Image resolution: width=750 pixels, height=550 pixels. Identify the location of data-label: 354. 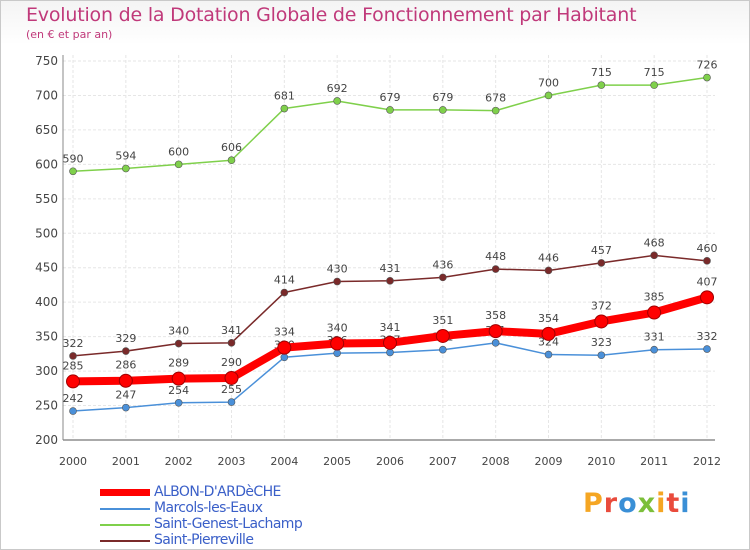
(548, 318).